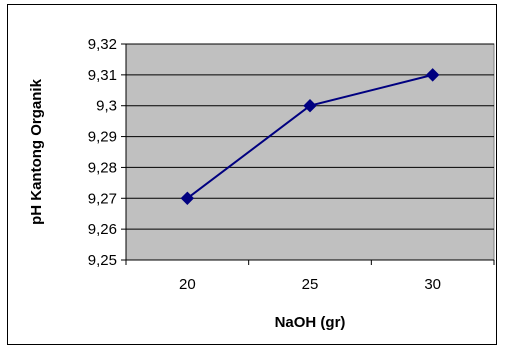 This screenshot has height=354, width=505. Describe the element at coordinates (36, 151) in the screenshot. I see `y-axis-title: pH Kantong Organik` at that location.